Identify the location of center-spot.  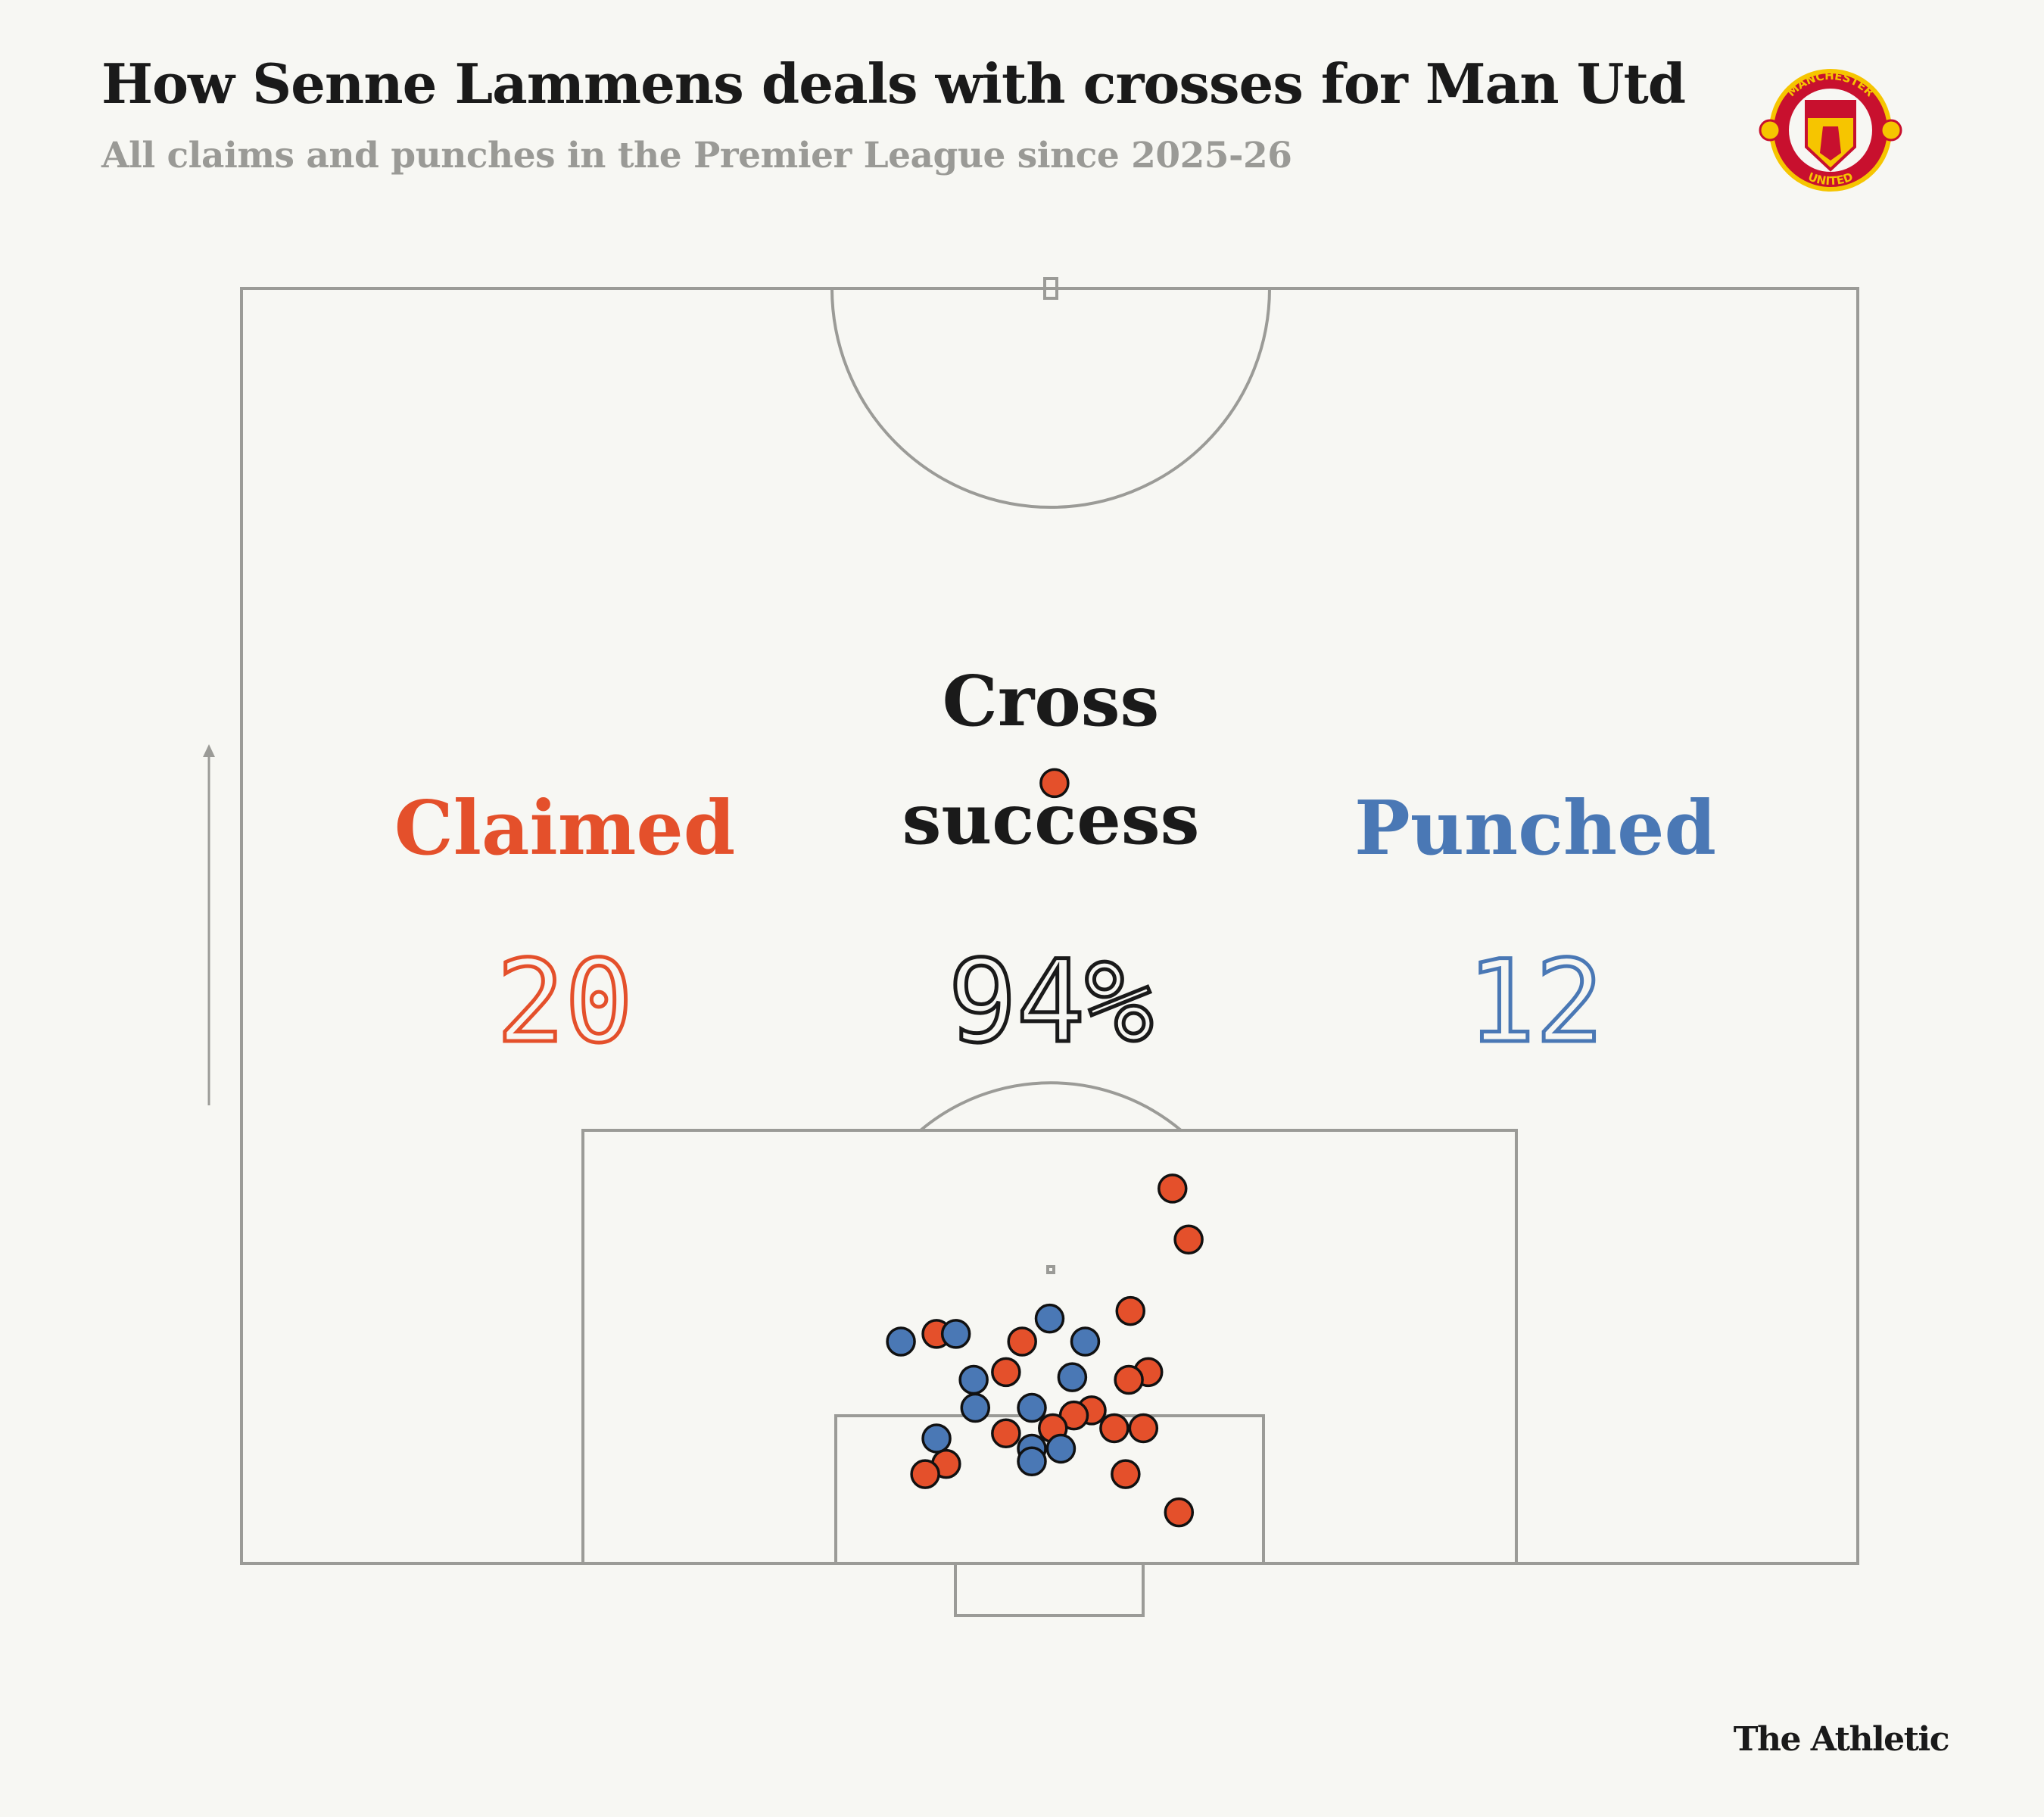
(1050, 288).